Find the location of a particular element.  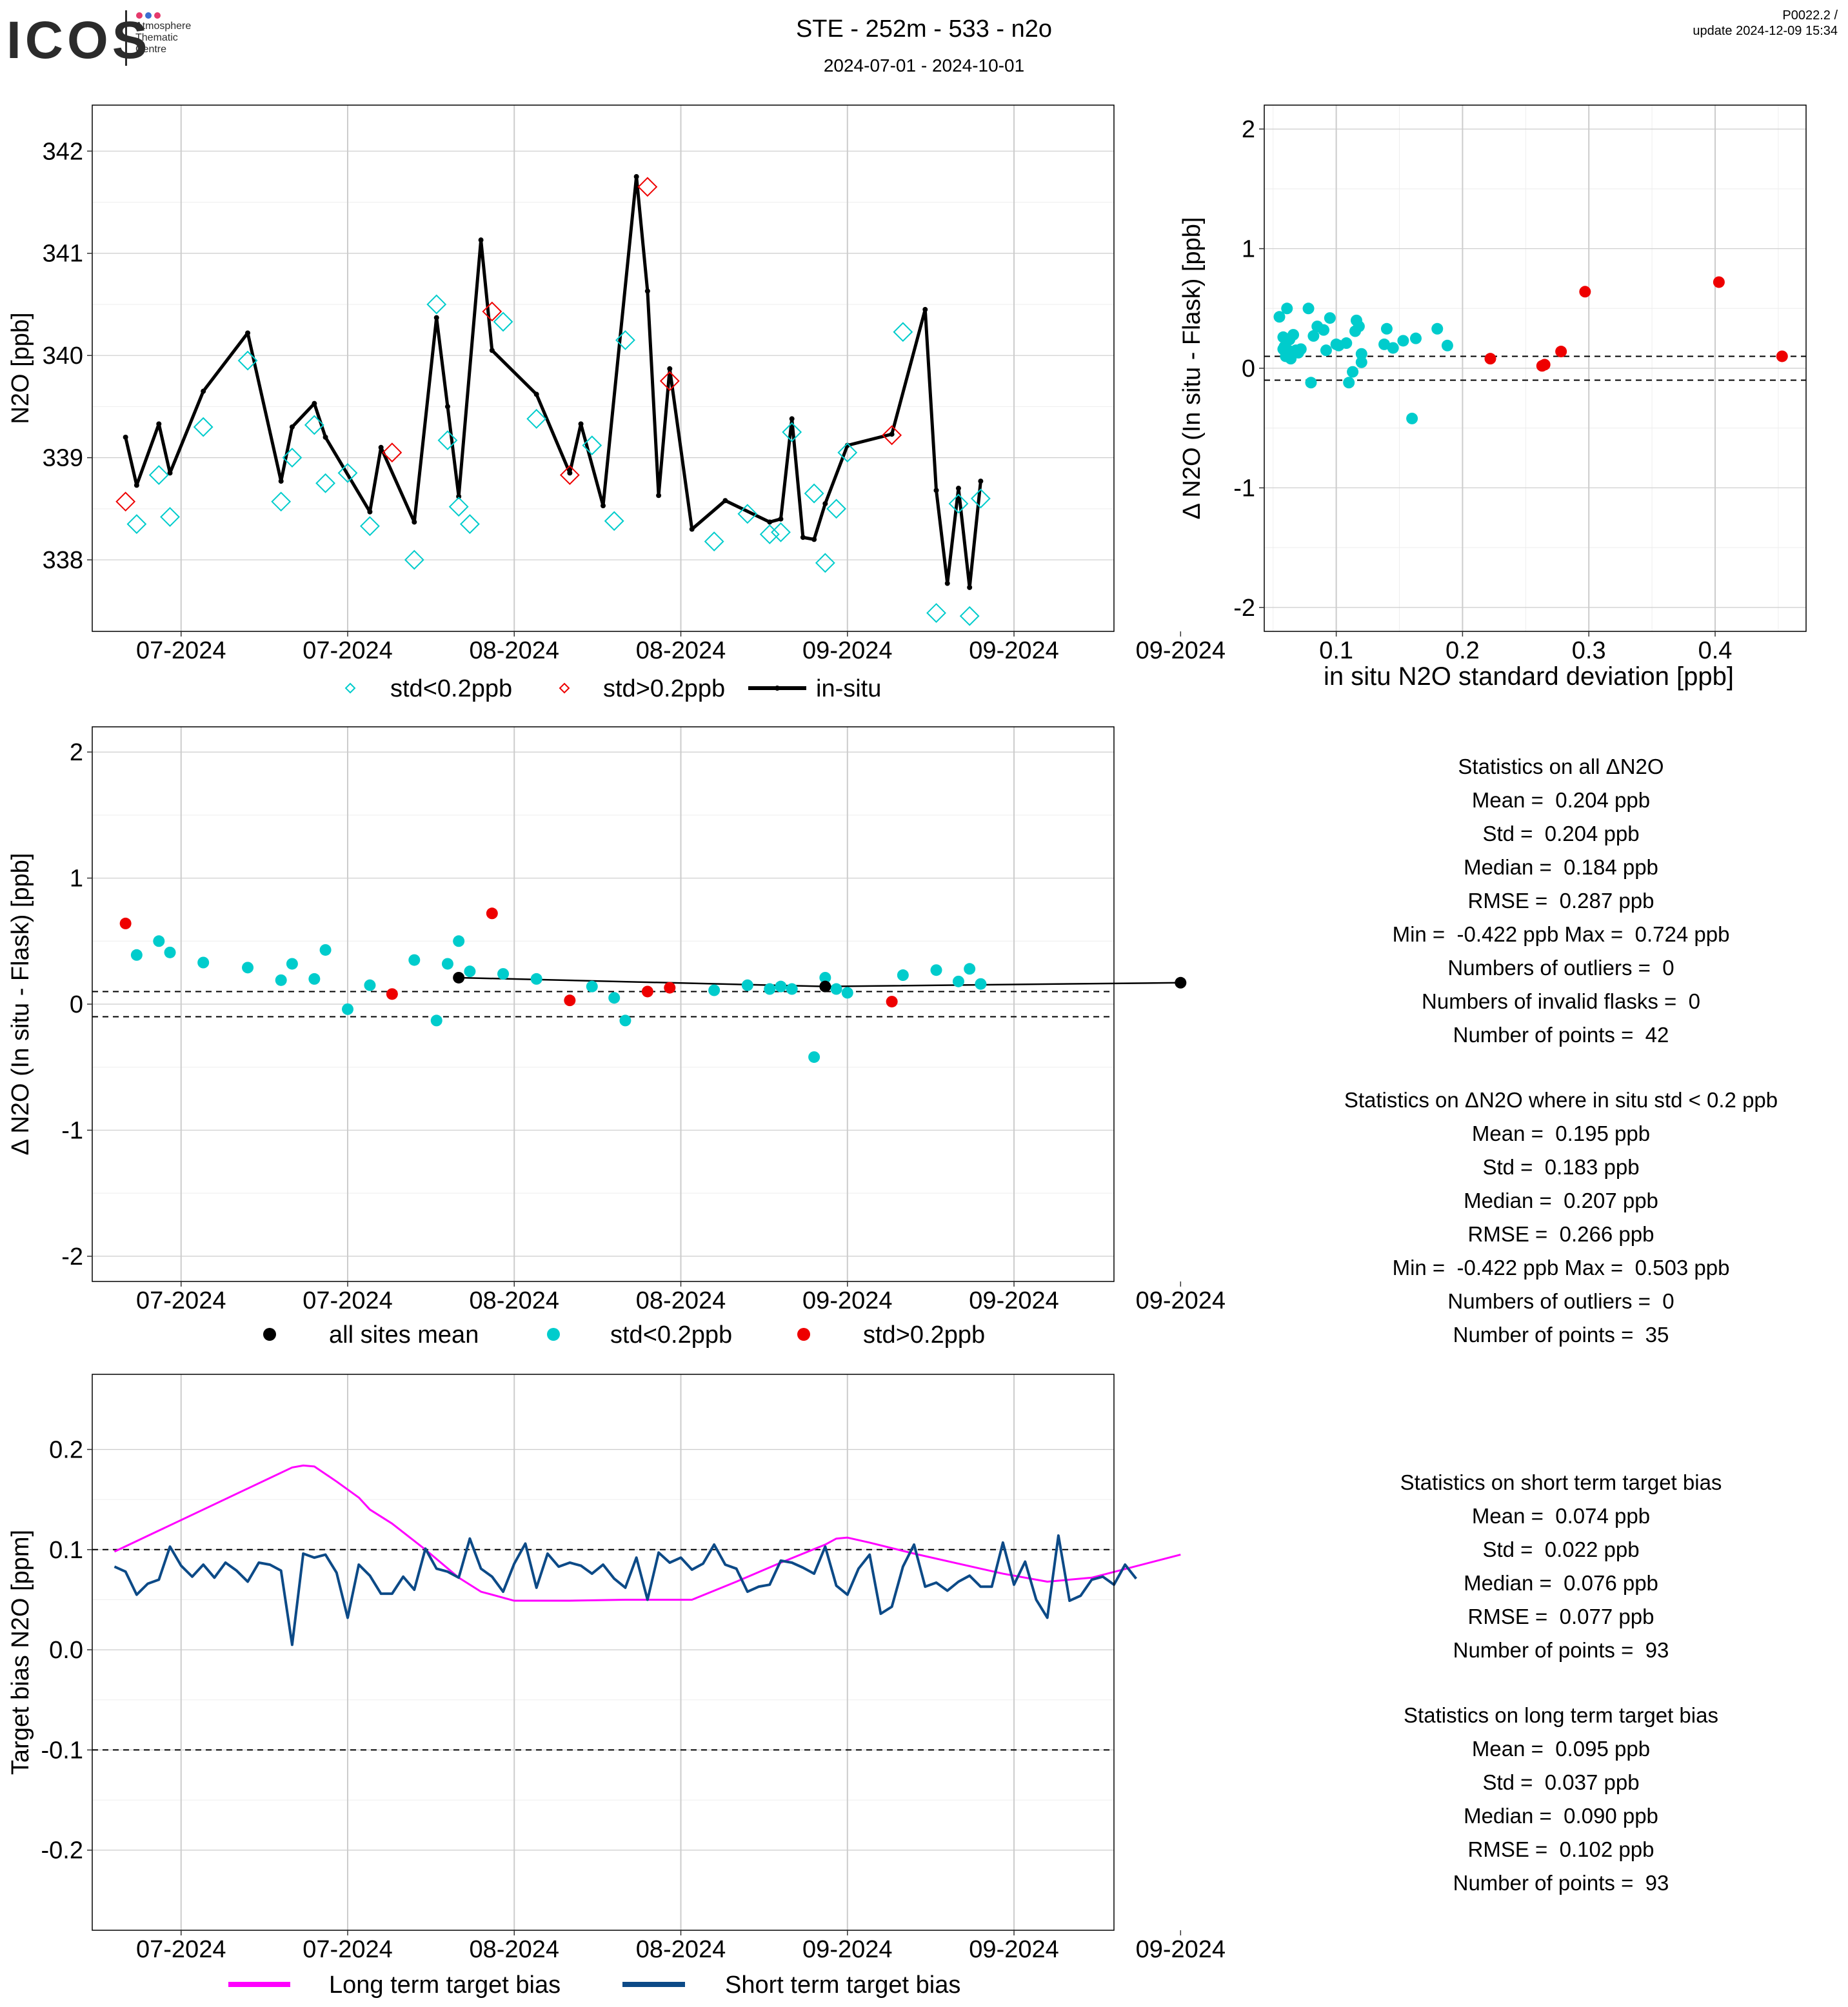

stats-line: Std = 0.204 ppb is located at coordinates (1561, 833).